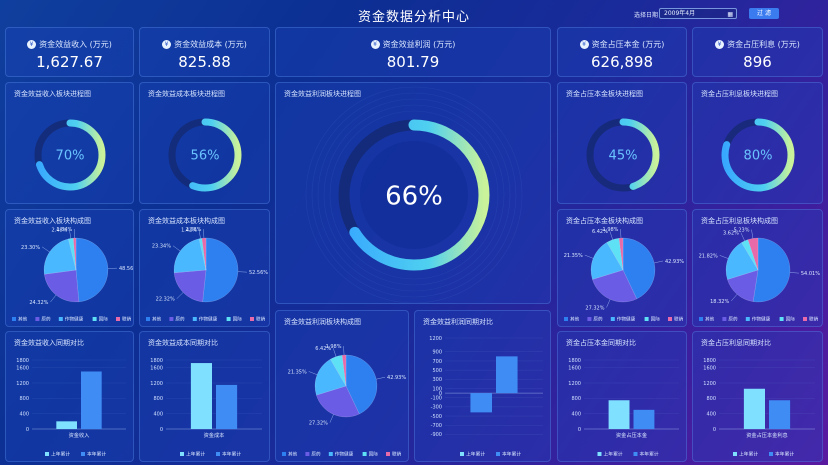 The image size is (828, 465). Describe the element at coordinates (437, 380) in the screenshot. I see `y-tick-label: 300` at that location.